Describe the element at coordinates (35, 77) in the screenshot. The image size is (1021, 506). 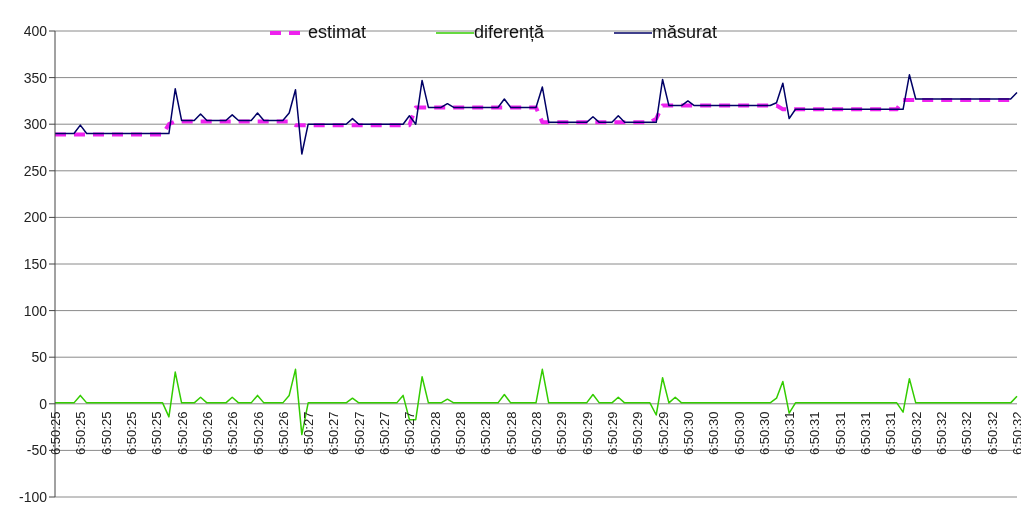
I see `y-tick-label: 350` at that location.